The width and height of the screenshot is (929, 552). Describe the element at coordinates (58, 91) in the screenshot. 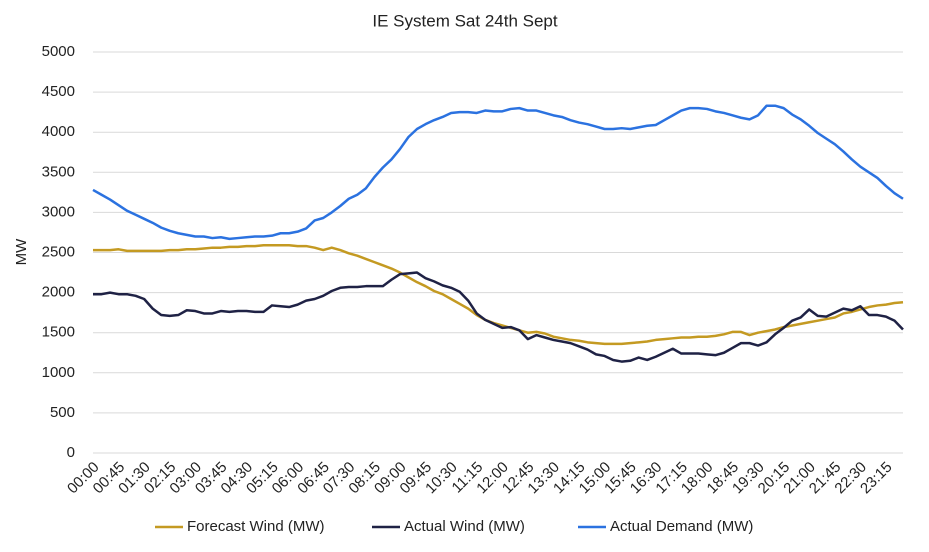

I see `y-tick-label: 4500` at that location.